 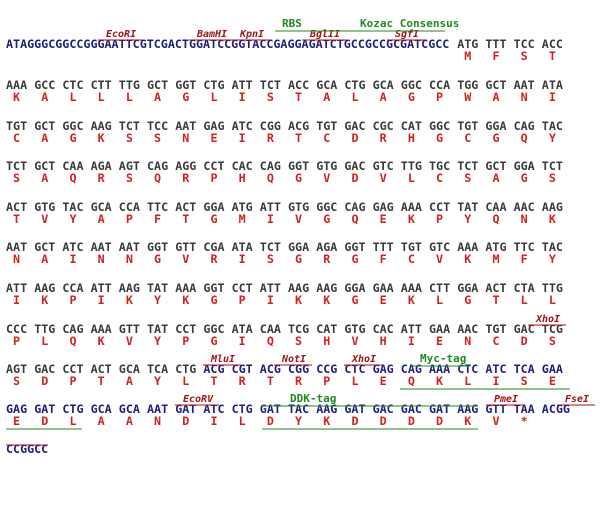 I want to click on amino-acid: C, so click(x=411, y=259).